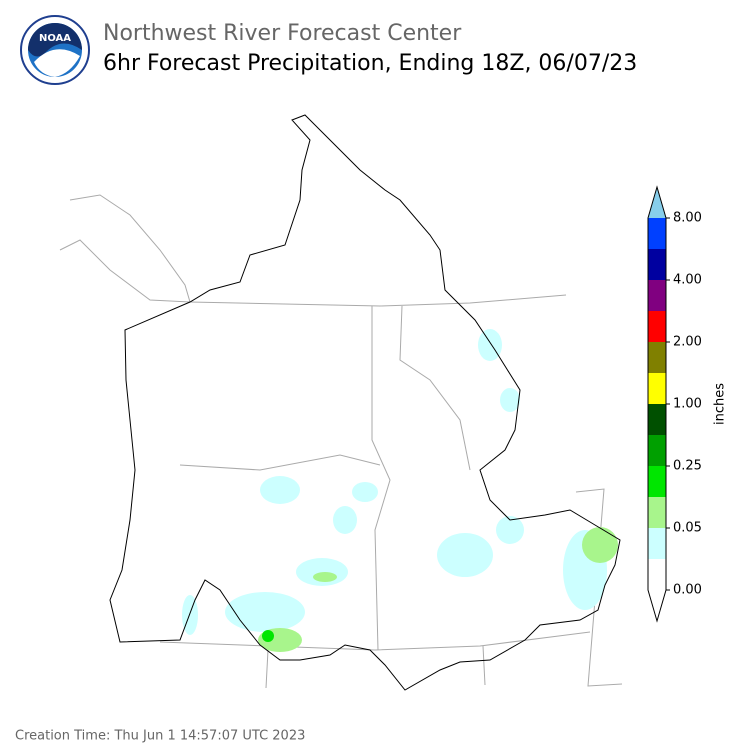 This screenshot has width=756, height=756. I want to click on colorbar-extend-bottom, so click(657, 605).